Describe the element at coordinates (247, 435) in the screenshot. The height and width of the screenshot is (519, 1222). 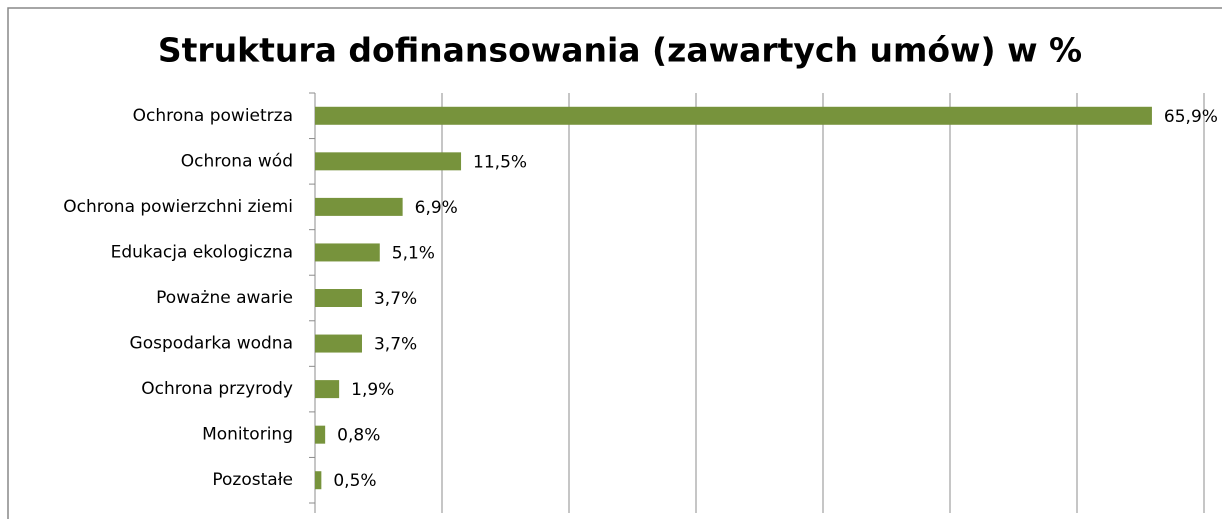
I see `y-tick-label: Monitoring` at that location.